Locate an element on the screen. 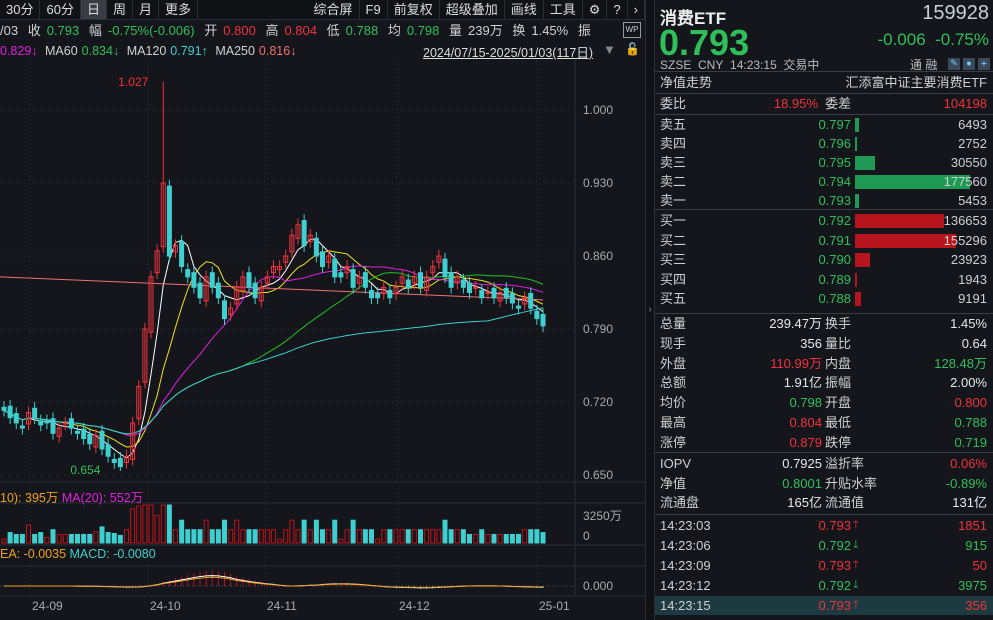 The image size is (993, 620). bid-row: 买五 0.788 9191 is located at coordinates (824, 298).